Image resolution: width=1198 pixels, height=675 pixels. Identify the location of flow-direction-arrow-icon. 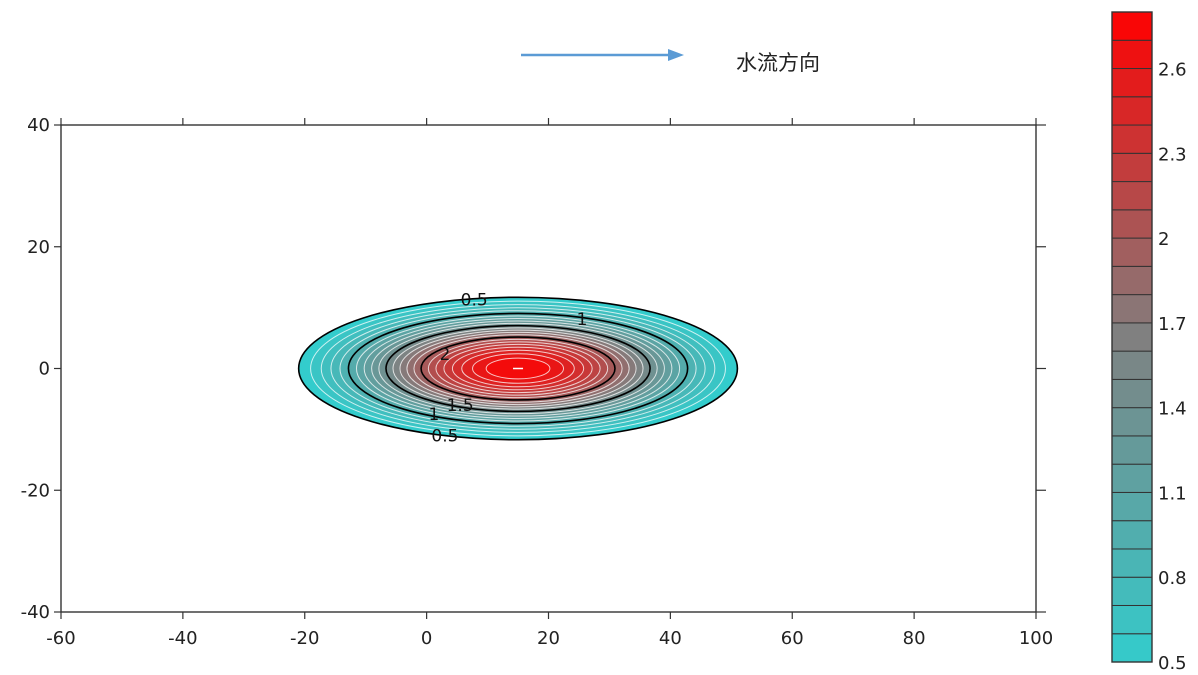
(602, 55).